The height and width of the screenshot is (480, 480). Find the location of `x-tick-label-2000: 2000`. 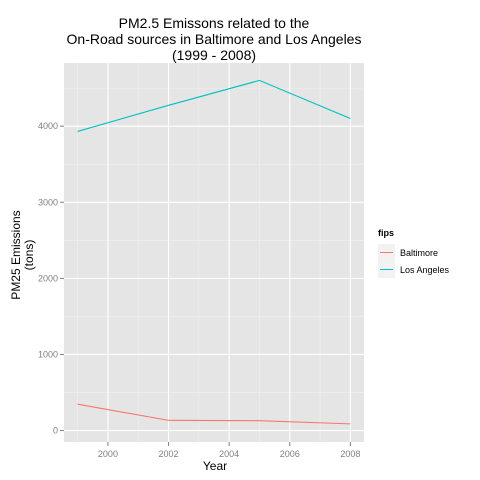

x-tick-label-2000: 2000 is located at coordinates (108, 454).